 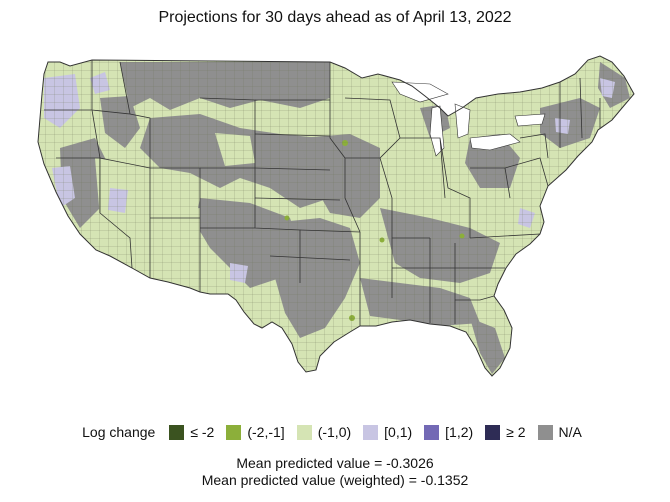 I want to click on mean-predicted-value: Mean predicted value = -0.3026, so click(x=335, y=463).